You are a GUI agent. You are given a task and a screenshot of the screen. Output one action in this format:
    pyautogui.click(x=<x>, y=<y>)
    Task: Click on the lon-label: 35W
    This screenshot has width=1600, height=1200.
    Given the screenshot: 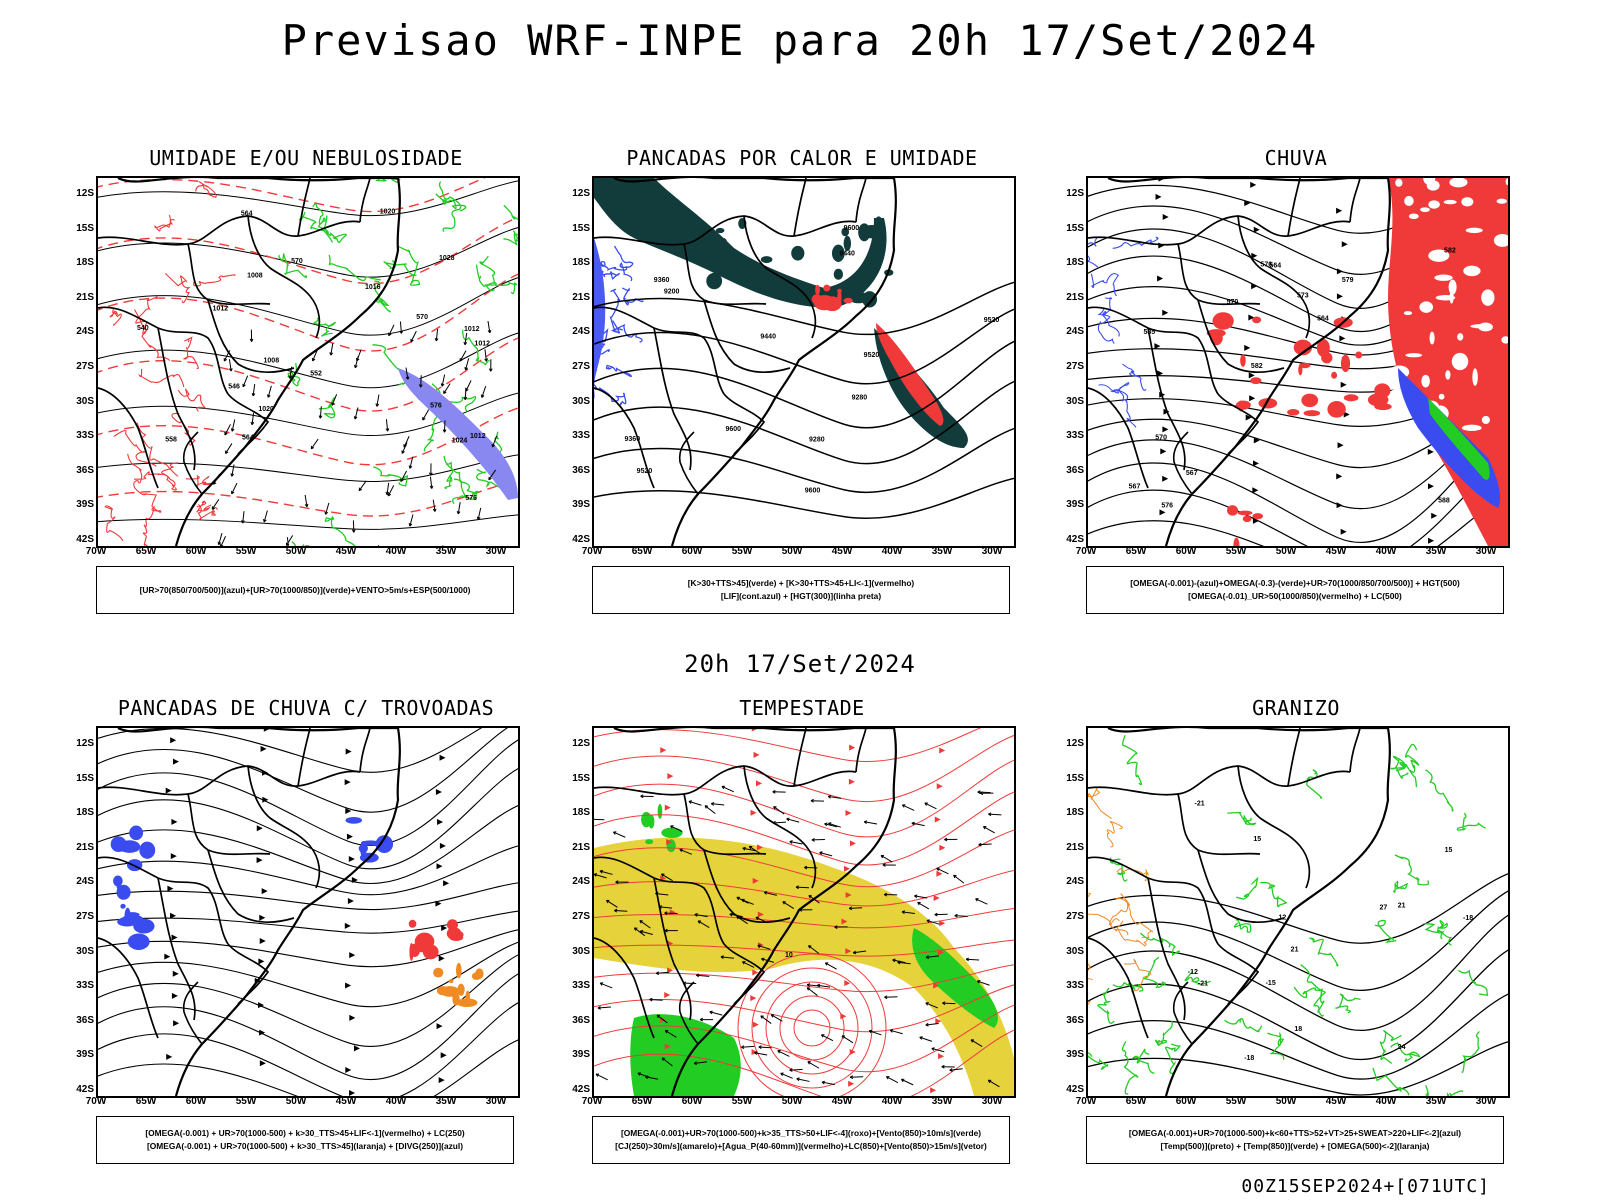 What is the action you would take?
    pyautogui.click(x=942, y=551)
    